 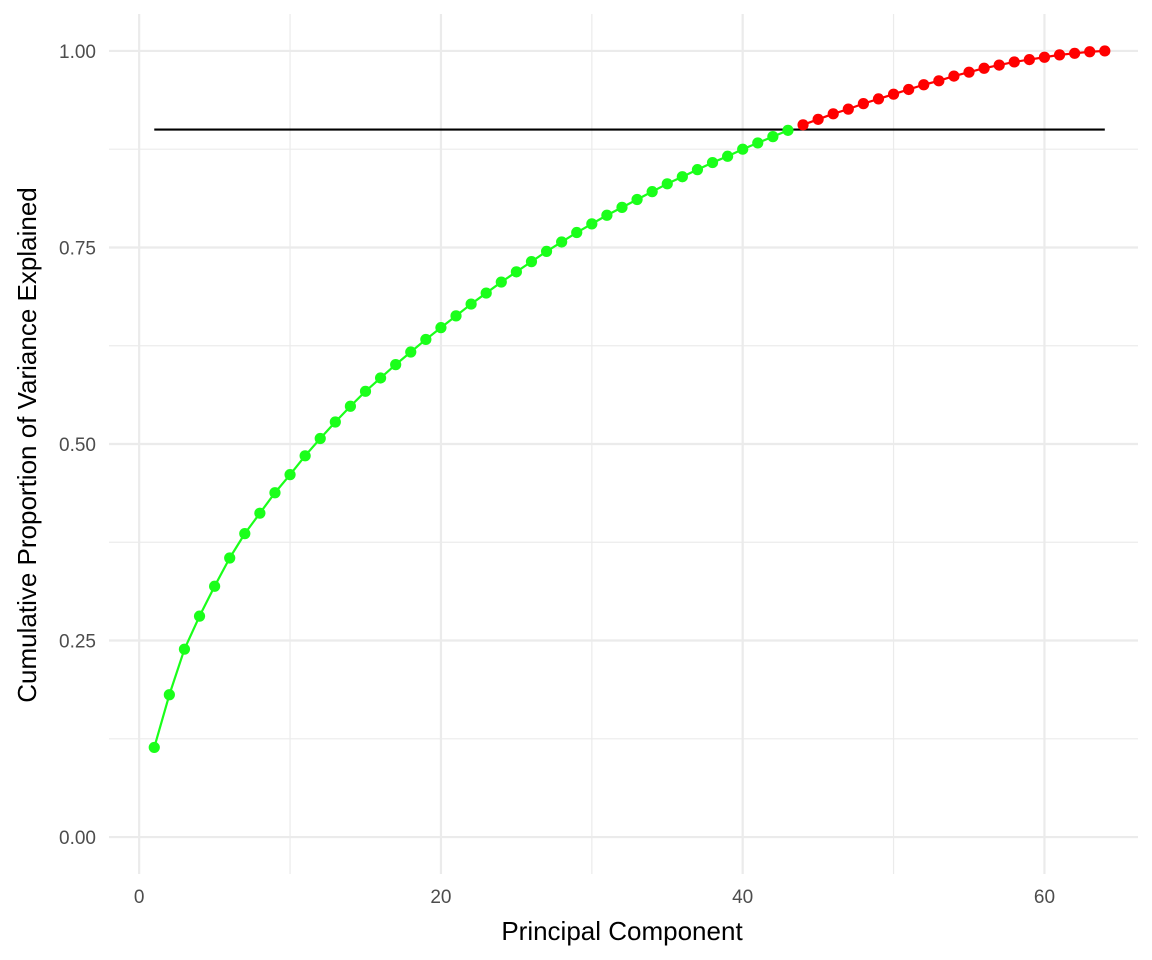 What do you see at coordinates (77, 642) in the screenshot?
I see `y-tick-label: 0.25` at bounding box center [77, 642].